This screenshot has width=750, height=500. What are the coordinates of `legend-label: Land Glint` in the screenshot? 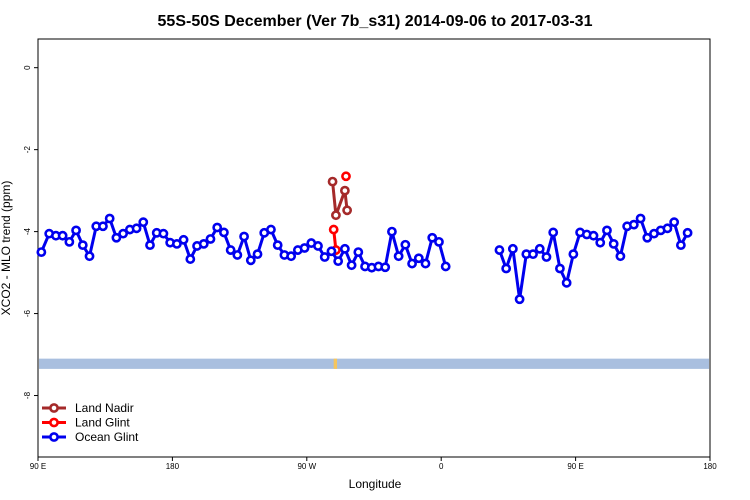 It's located at (102, 423).